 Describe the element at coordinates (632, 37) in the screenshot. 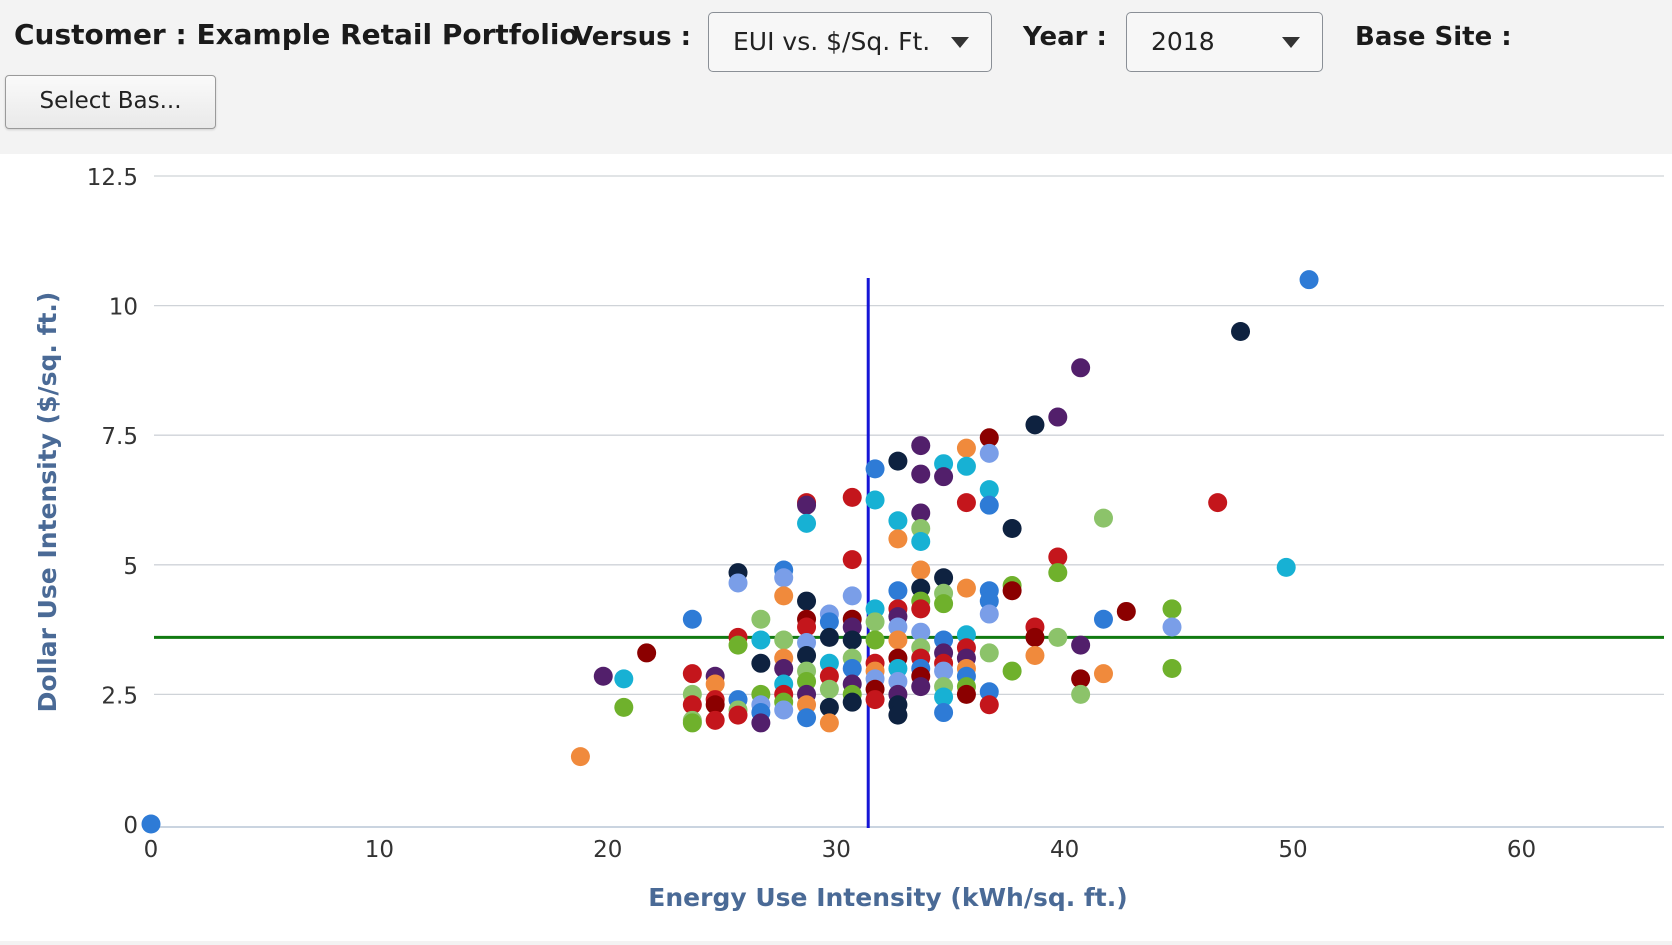

I see `versus-label: Versus :` at that location.